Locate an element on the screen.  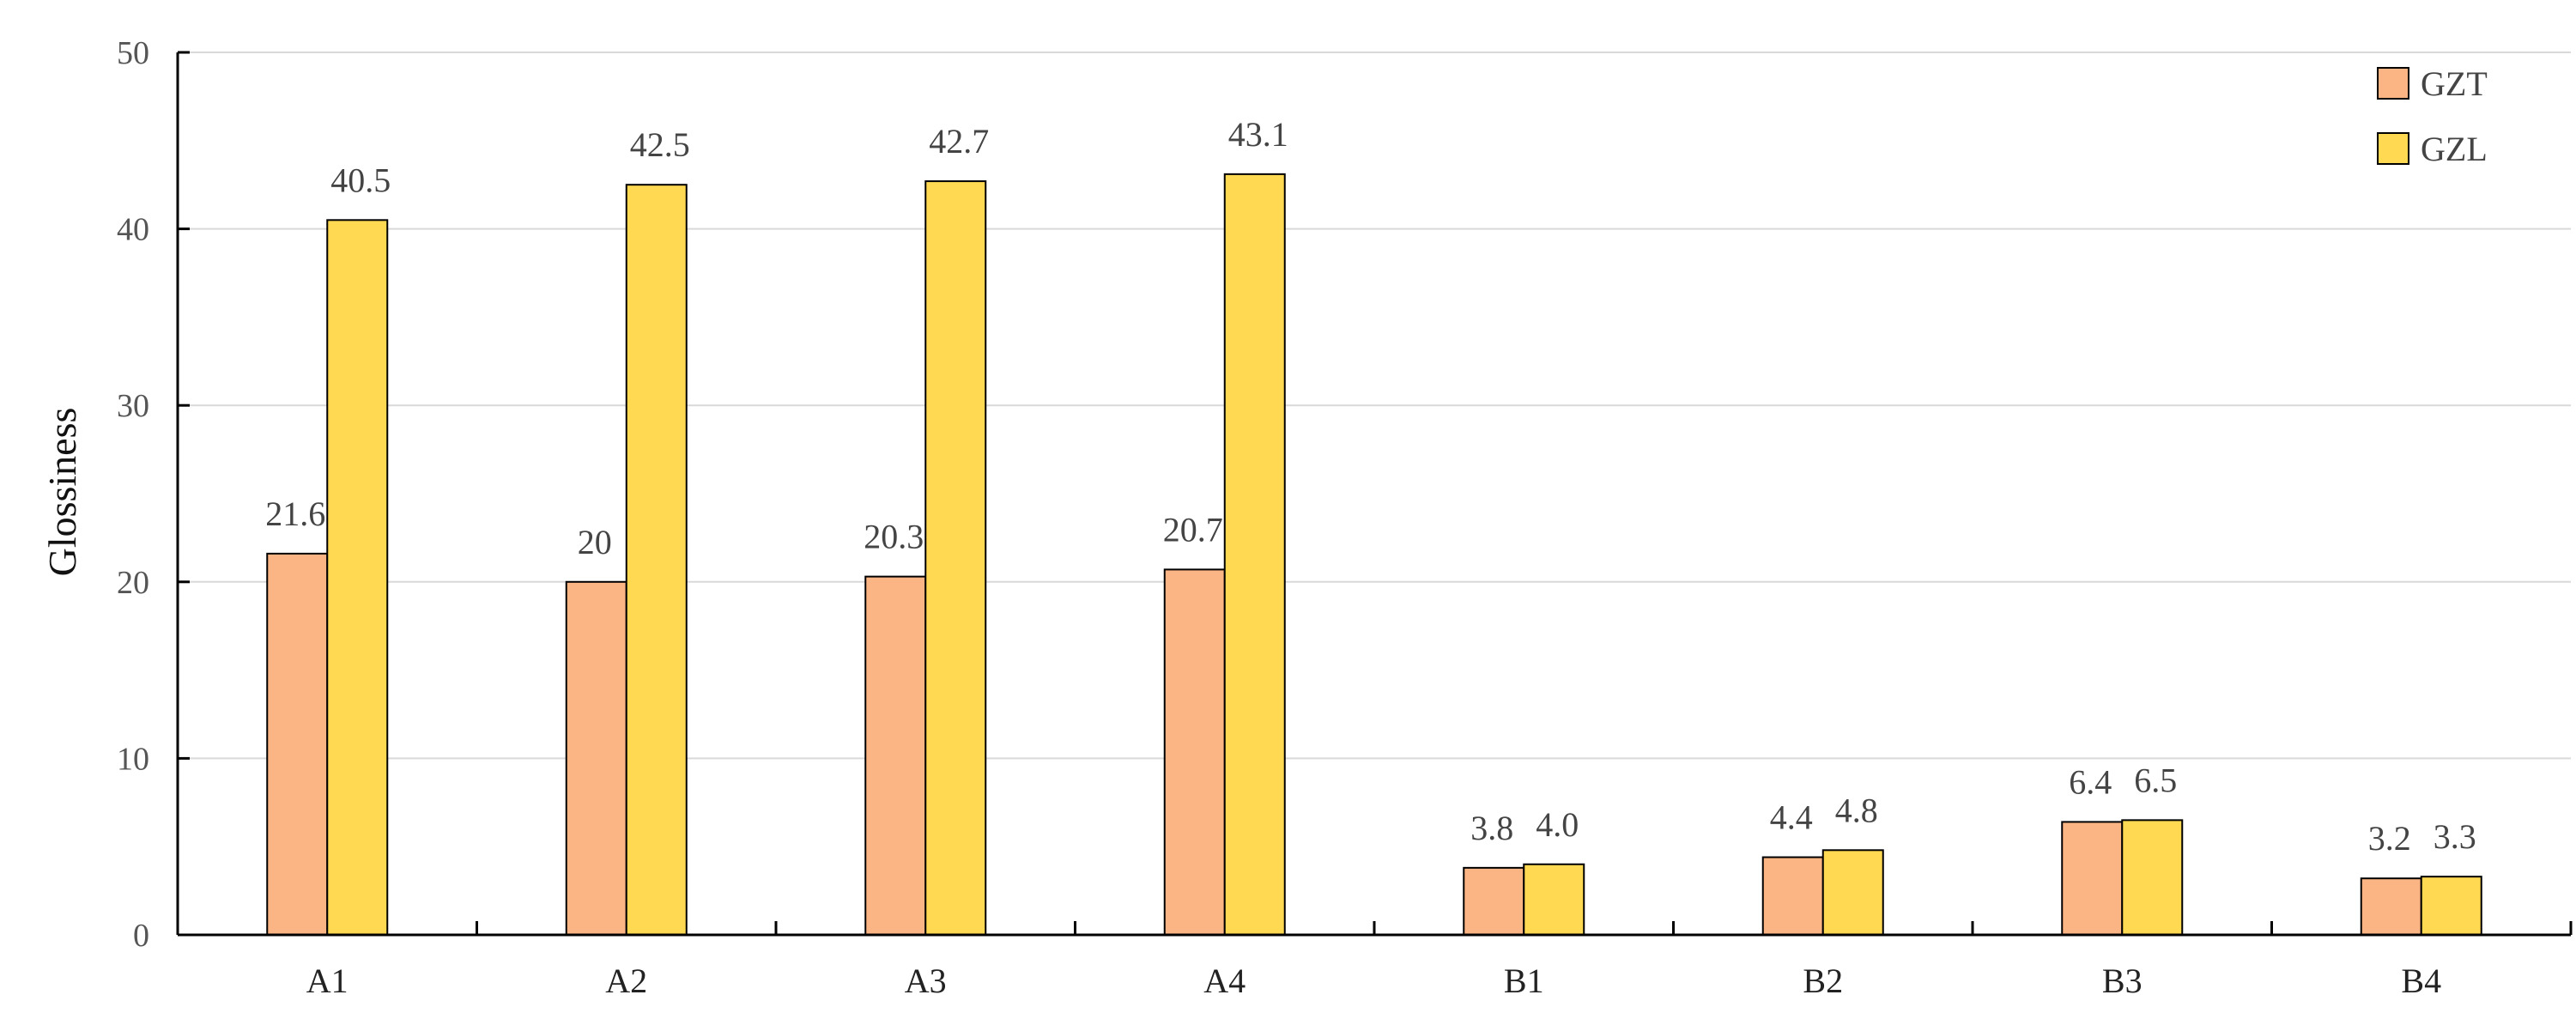
data-label: 43.1 is located at coordinates (1258, 134).